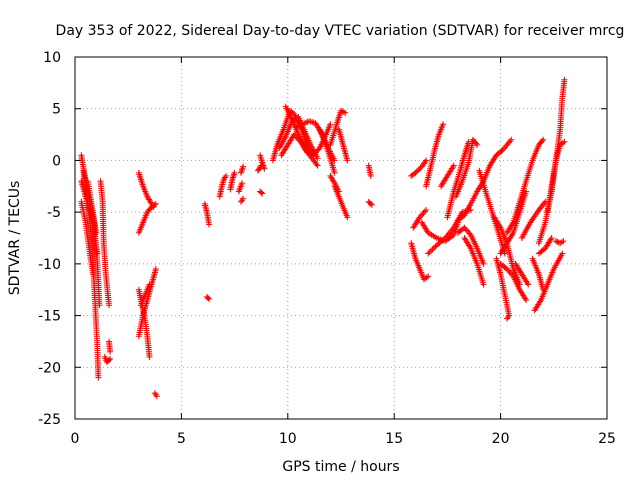 This screenshot has width=640, height=480. What do you see at coordinates (181, 439) in the screenshot?
I see `x-tick-label: 5` at bounding box center [181, 439].